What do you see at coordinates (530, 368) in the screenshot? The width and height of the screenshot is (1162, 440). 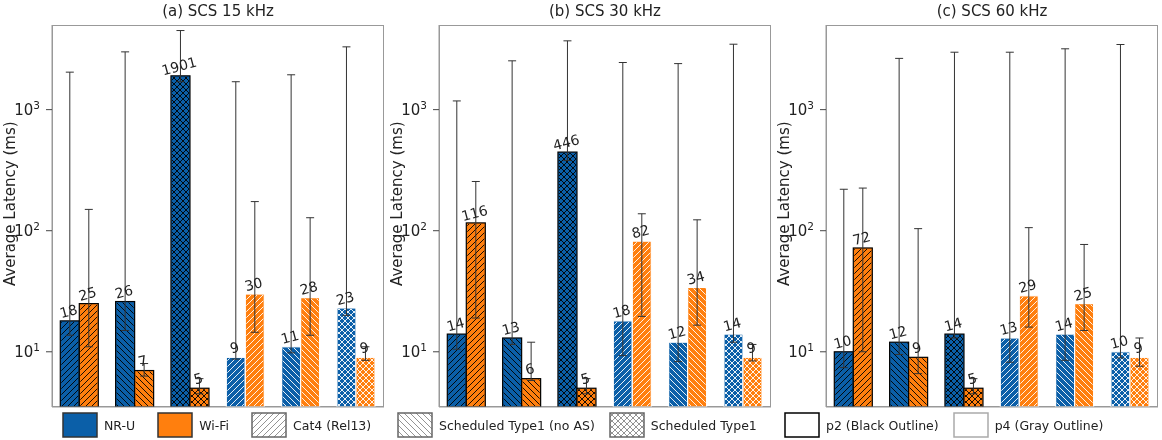 I see `data-label: 6` at bounding box center [530, 368].